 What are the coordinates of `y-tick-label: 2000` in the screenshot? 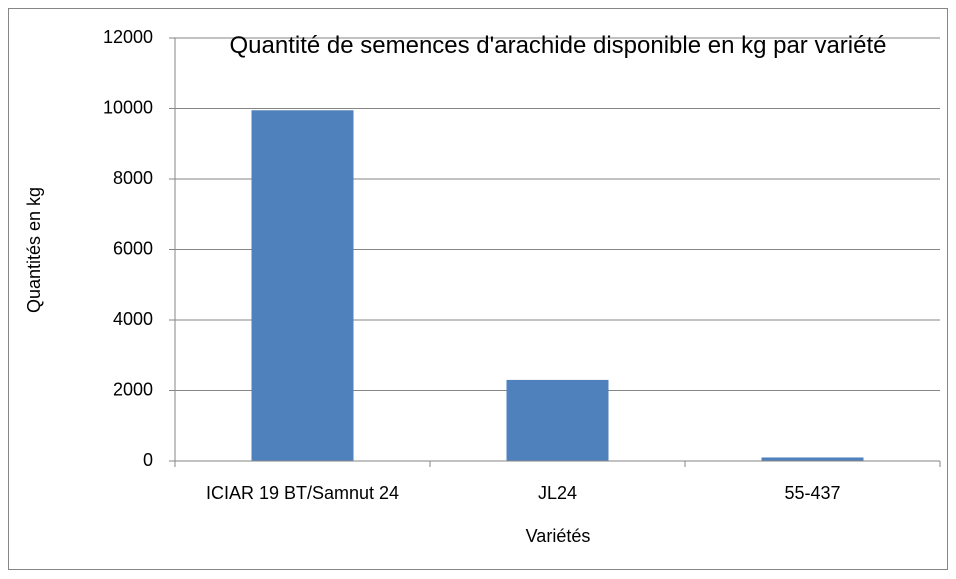 It's located at (133, 389).